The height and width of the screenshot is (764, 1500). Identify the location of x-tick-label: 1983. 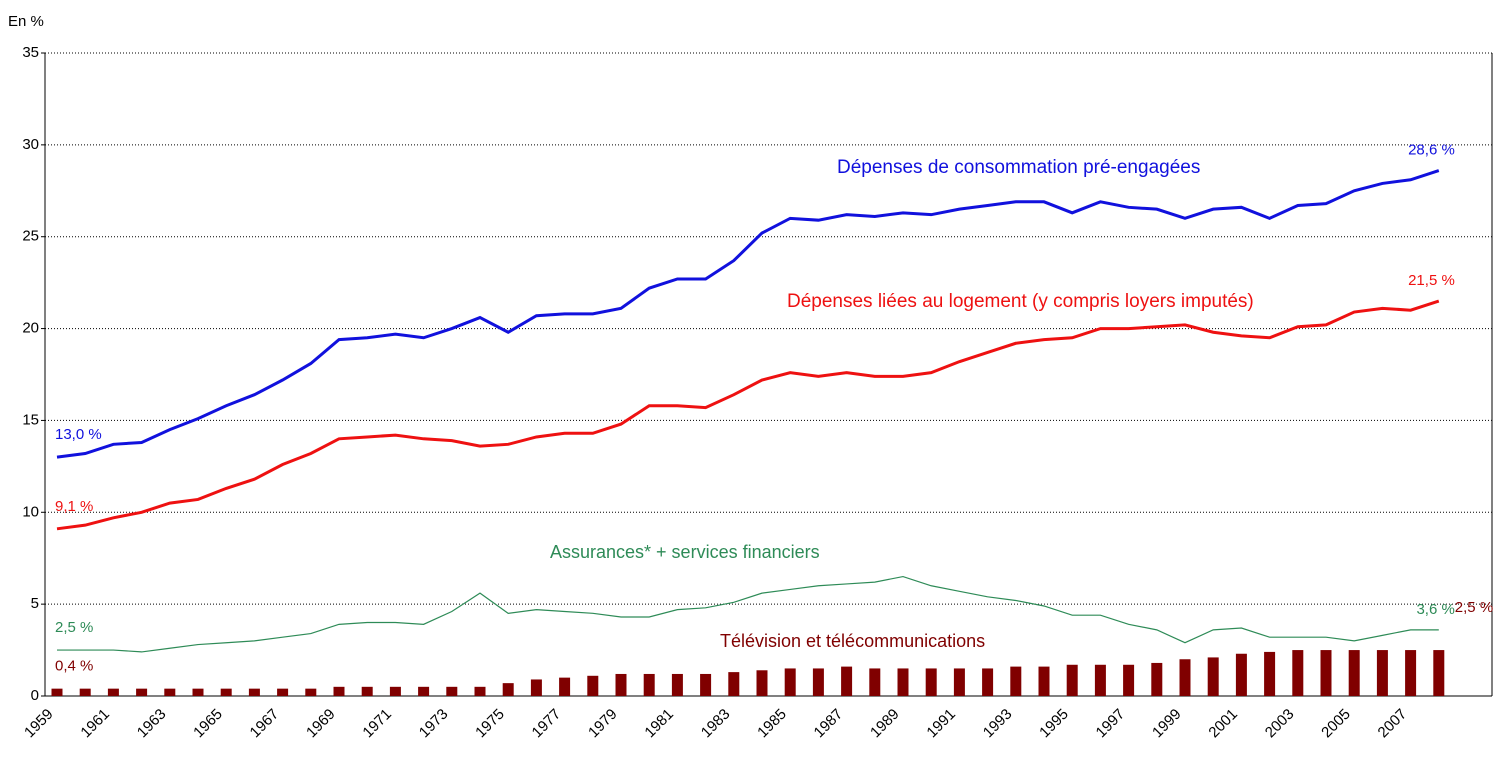
(716, 724).